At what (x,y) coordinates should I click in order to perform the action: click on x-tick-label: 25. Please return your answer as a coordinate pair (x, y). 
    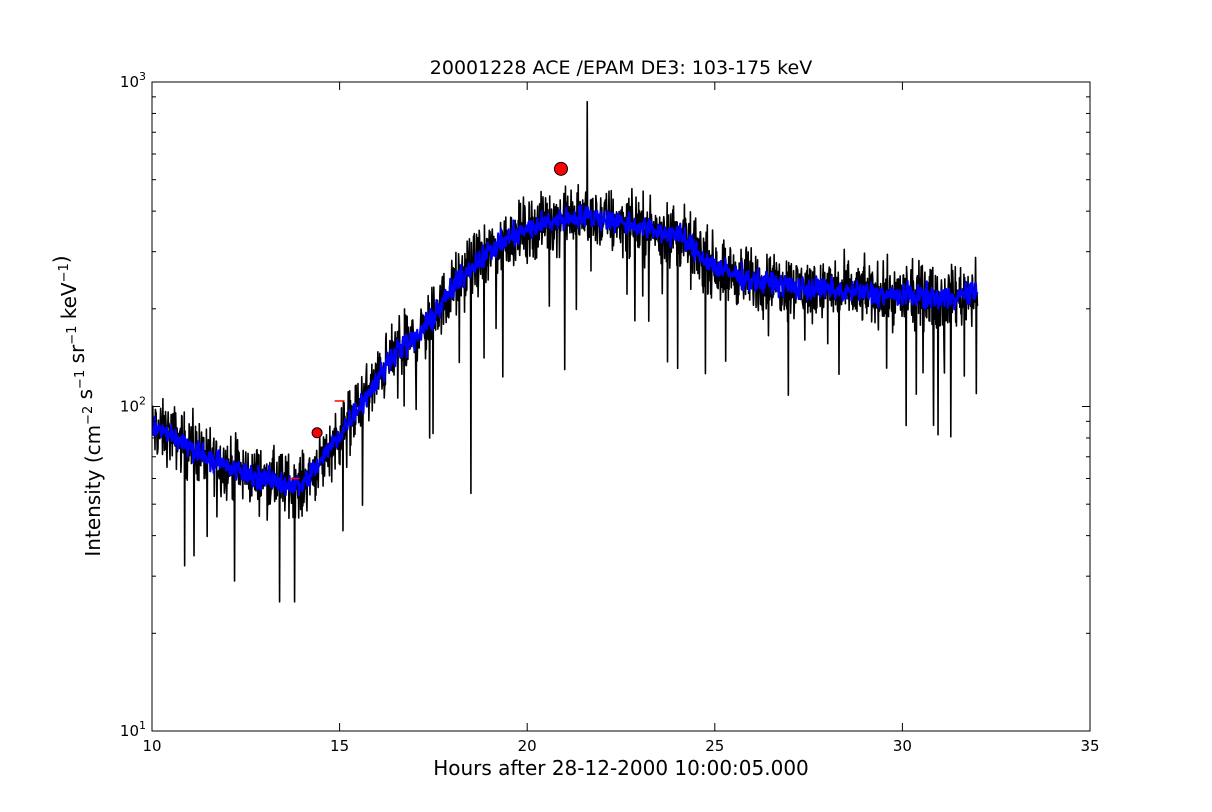
    Looking at the image, I should click on (714, 746).